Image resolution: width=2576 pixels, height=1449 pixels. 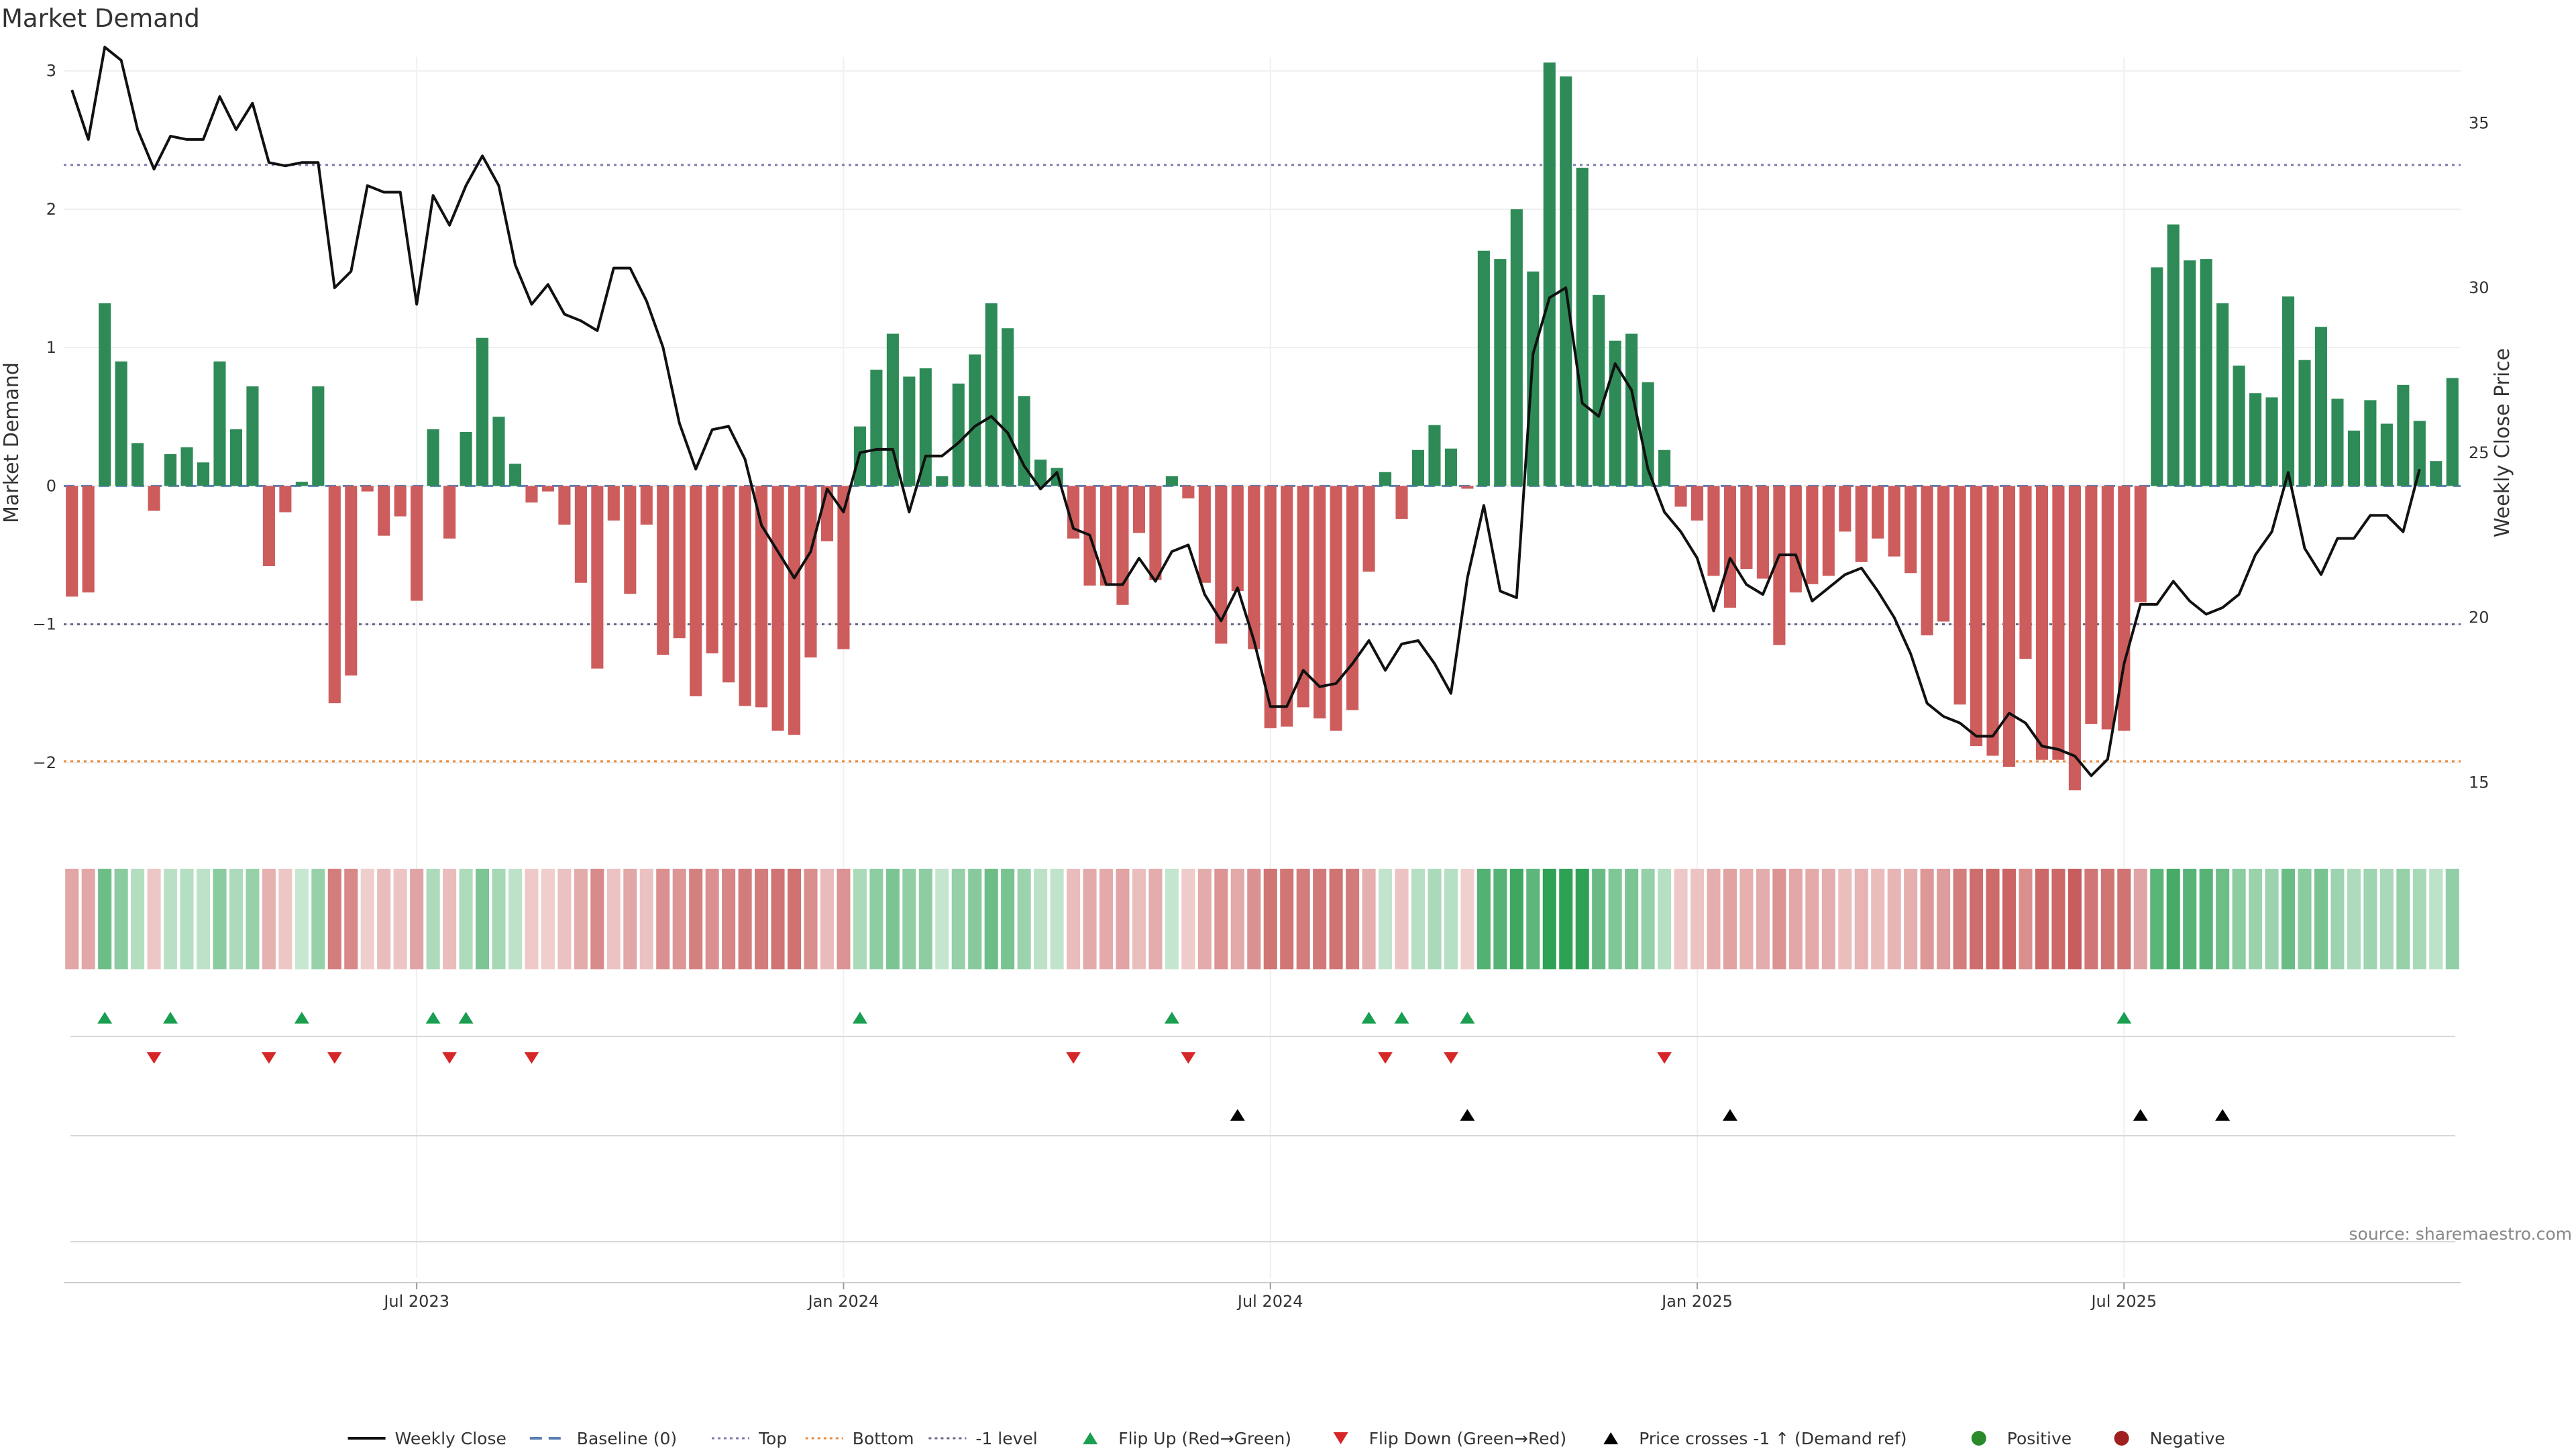 What do you see at coordinates (1978, 1438) in the screenshot?
I see `legend-swatch-dot` at bounding box center [1978, 1438].